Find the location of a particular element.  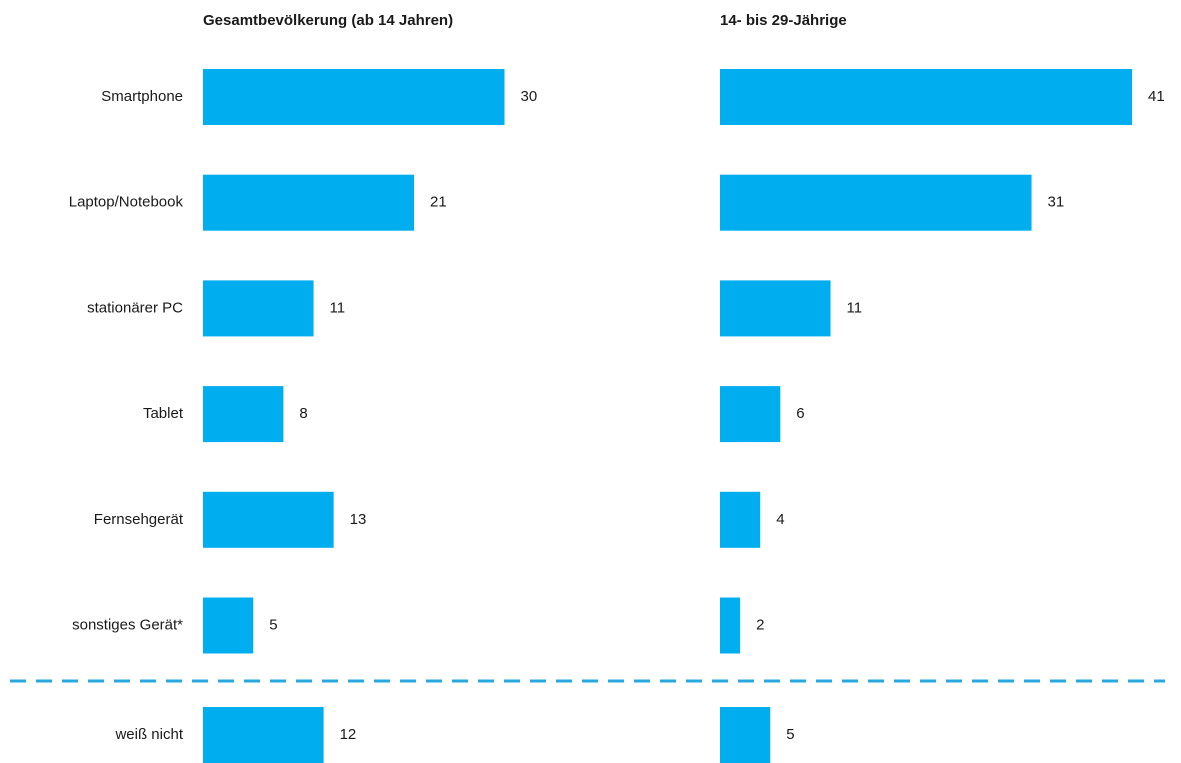

chart-title: 14- bis 29-Jährige is located at coordinates (783, 20).